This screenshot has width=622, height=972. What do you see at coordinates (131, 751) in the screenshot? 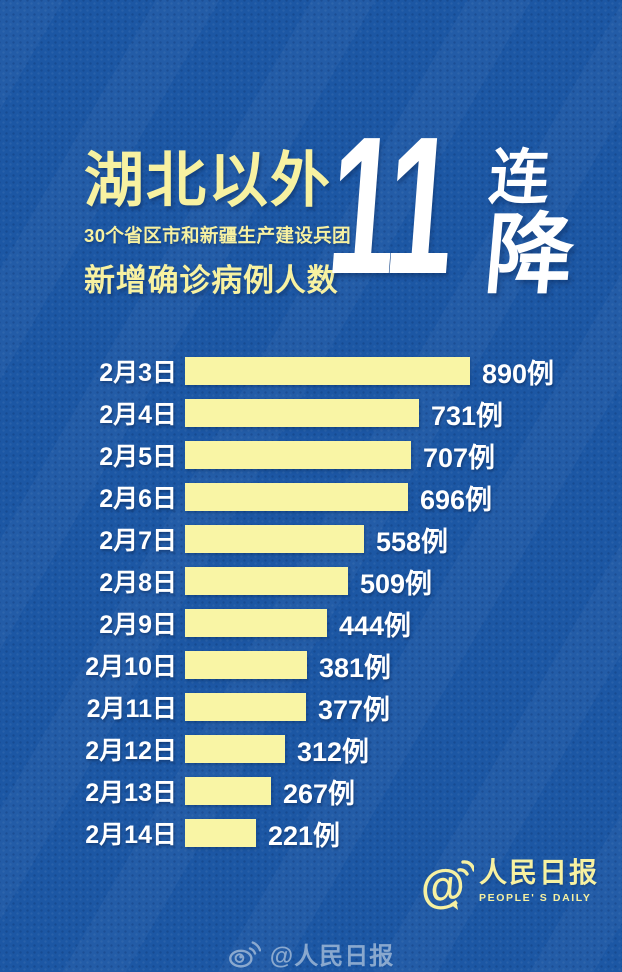
I see `category-label: 2月12日` at bounding box center [131, 751].